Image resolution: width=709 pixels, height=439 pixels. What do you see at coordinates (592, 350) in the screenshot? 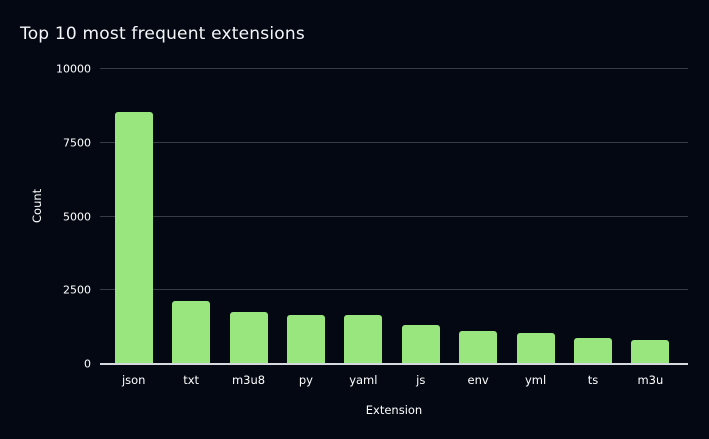
I see `bar-ts` at bounding box center [592, 350].